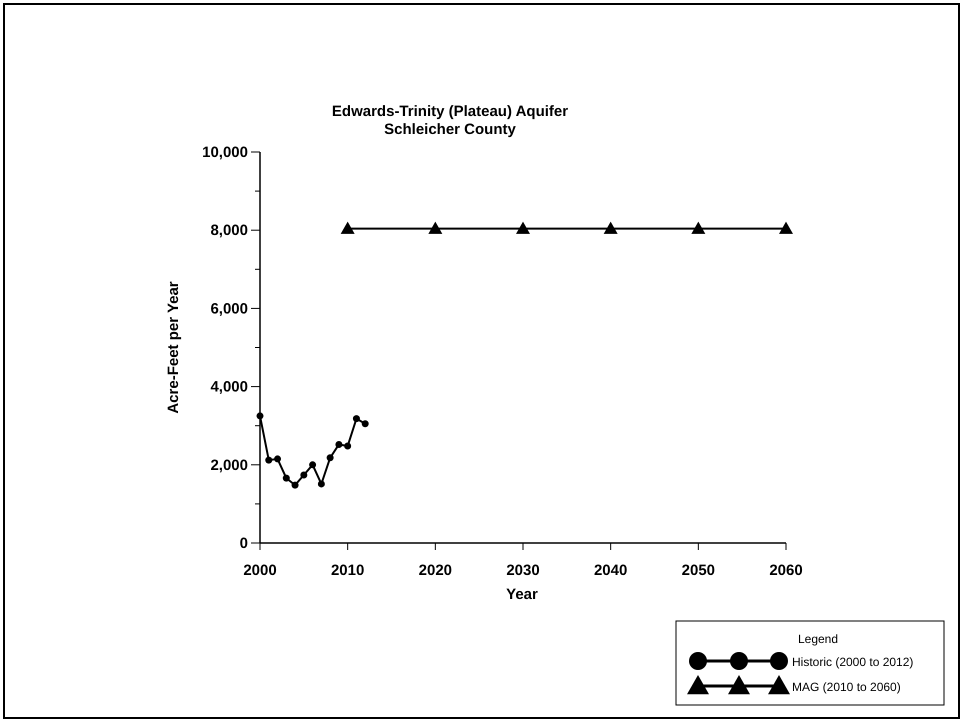 The image size is (964, 723). Describe the element at coordinates (229, 387) in the screenshot. I see `y-tick-label: 4,000` at that location.